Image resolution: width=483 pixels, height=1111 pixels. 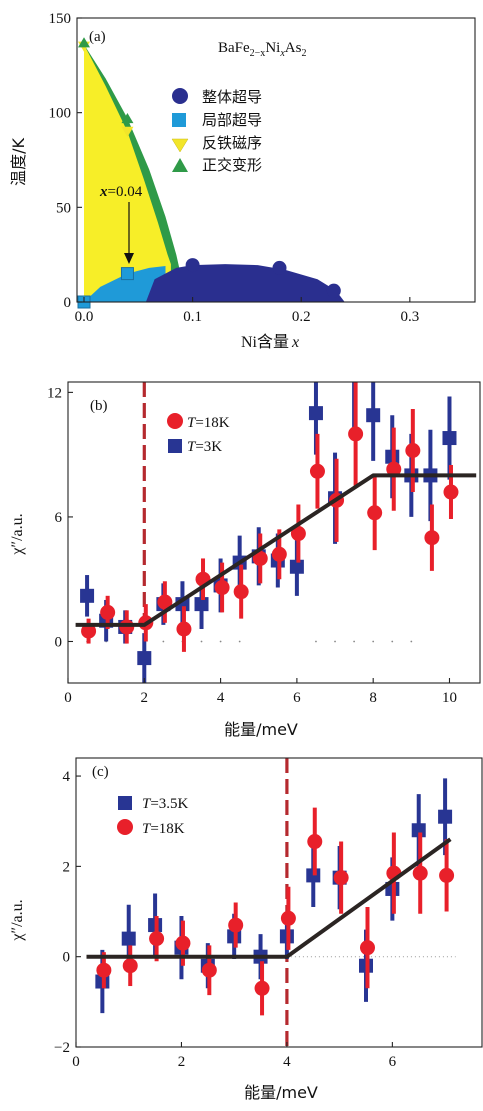 What do you see at coordinates (125, 803) in the screenshot?
I see `legend-marker-35k` at bounding box center [125, 803].